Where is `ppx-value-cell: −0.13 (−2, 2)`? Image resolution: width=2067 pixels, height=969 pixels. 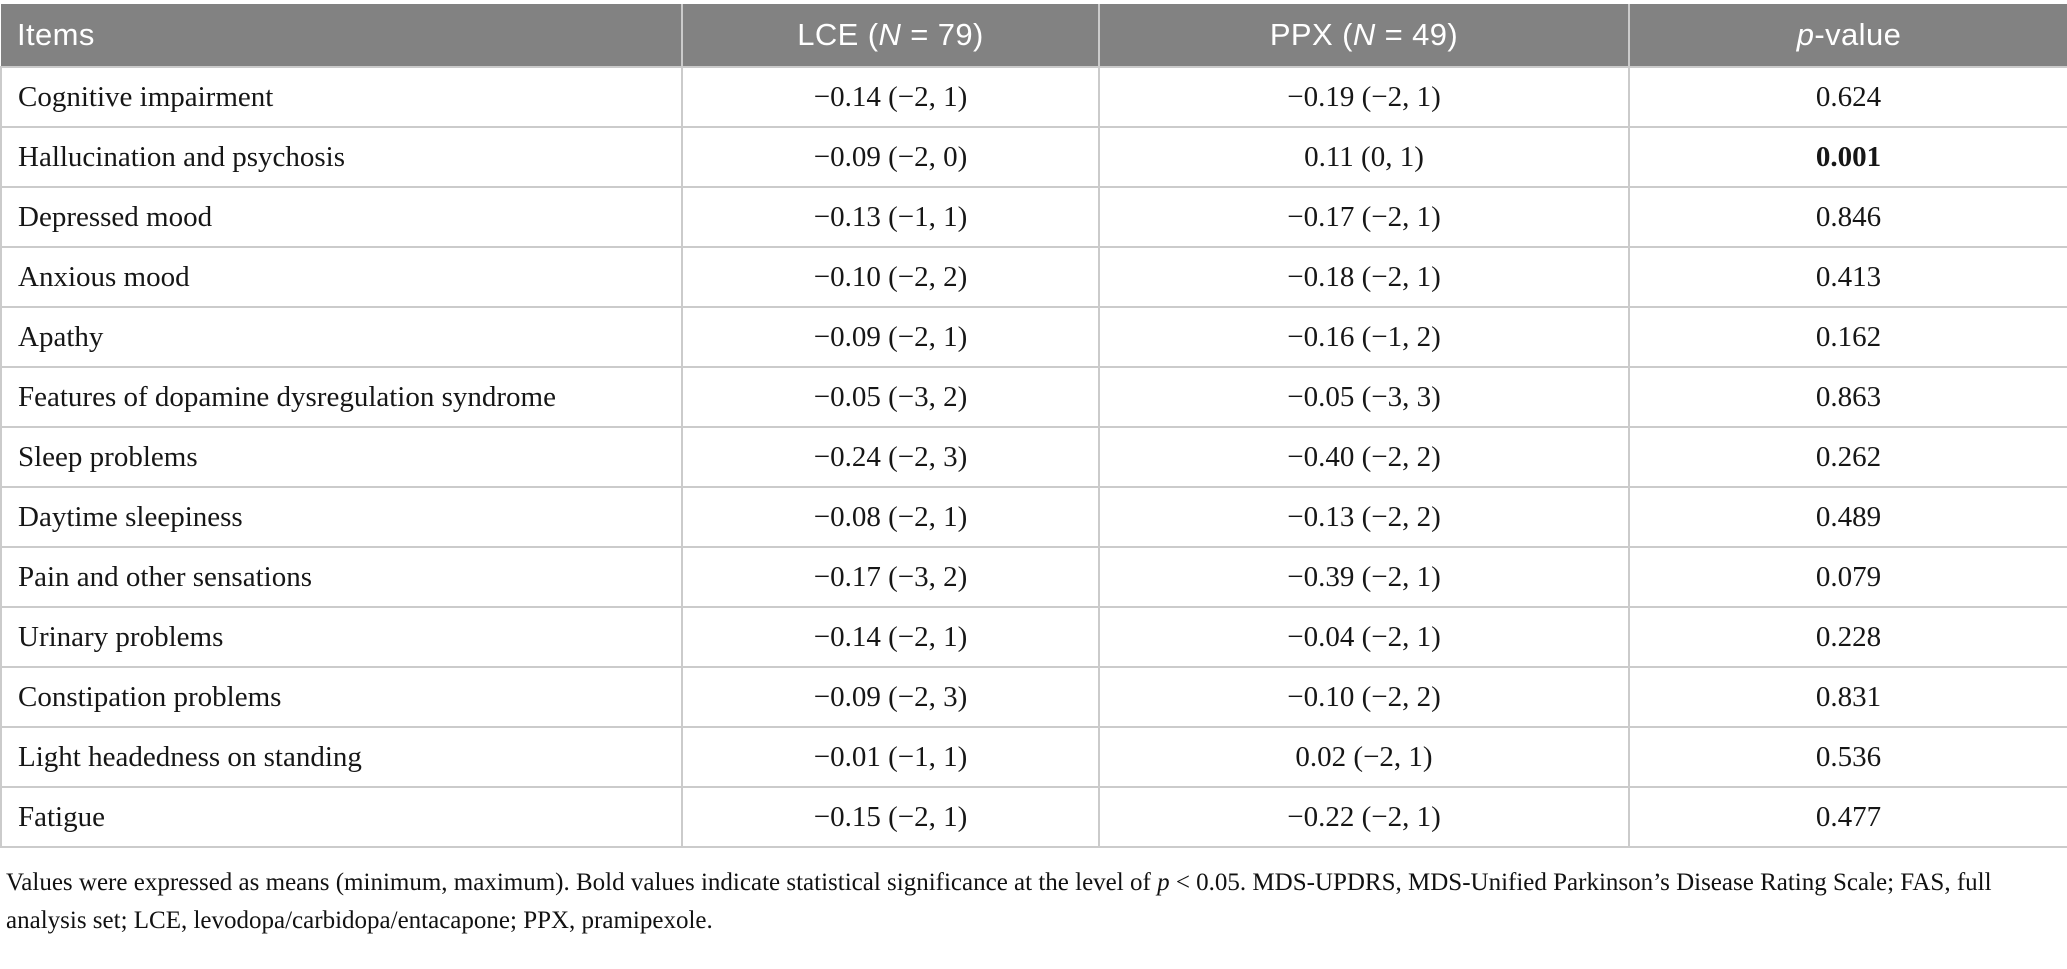
ppx-value-cell: −0.13 (−2, 2) is located at coordinates (1364, 517).